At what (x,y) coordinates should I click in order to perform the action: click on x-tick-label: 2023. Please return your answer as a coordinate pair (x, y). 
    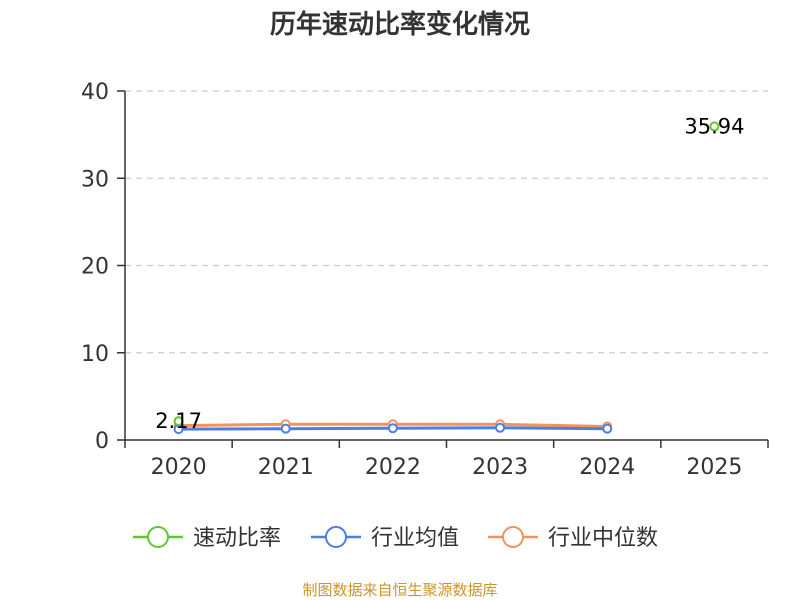
    Looking at the image, I should click on (500, 467).